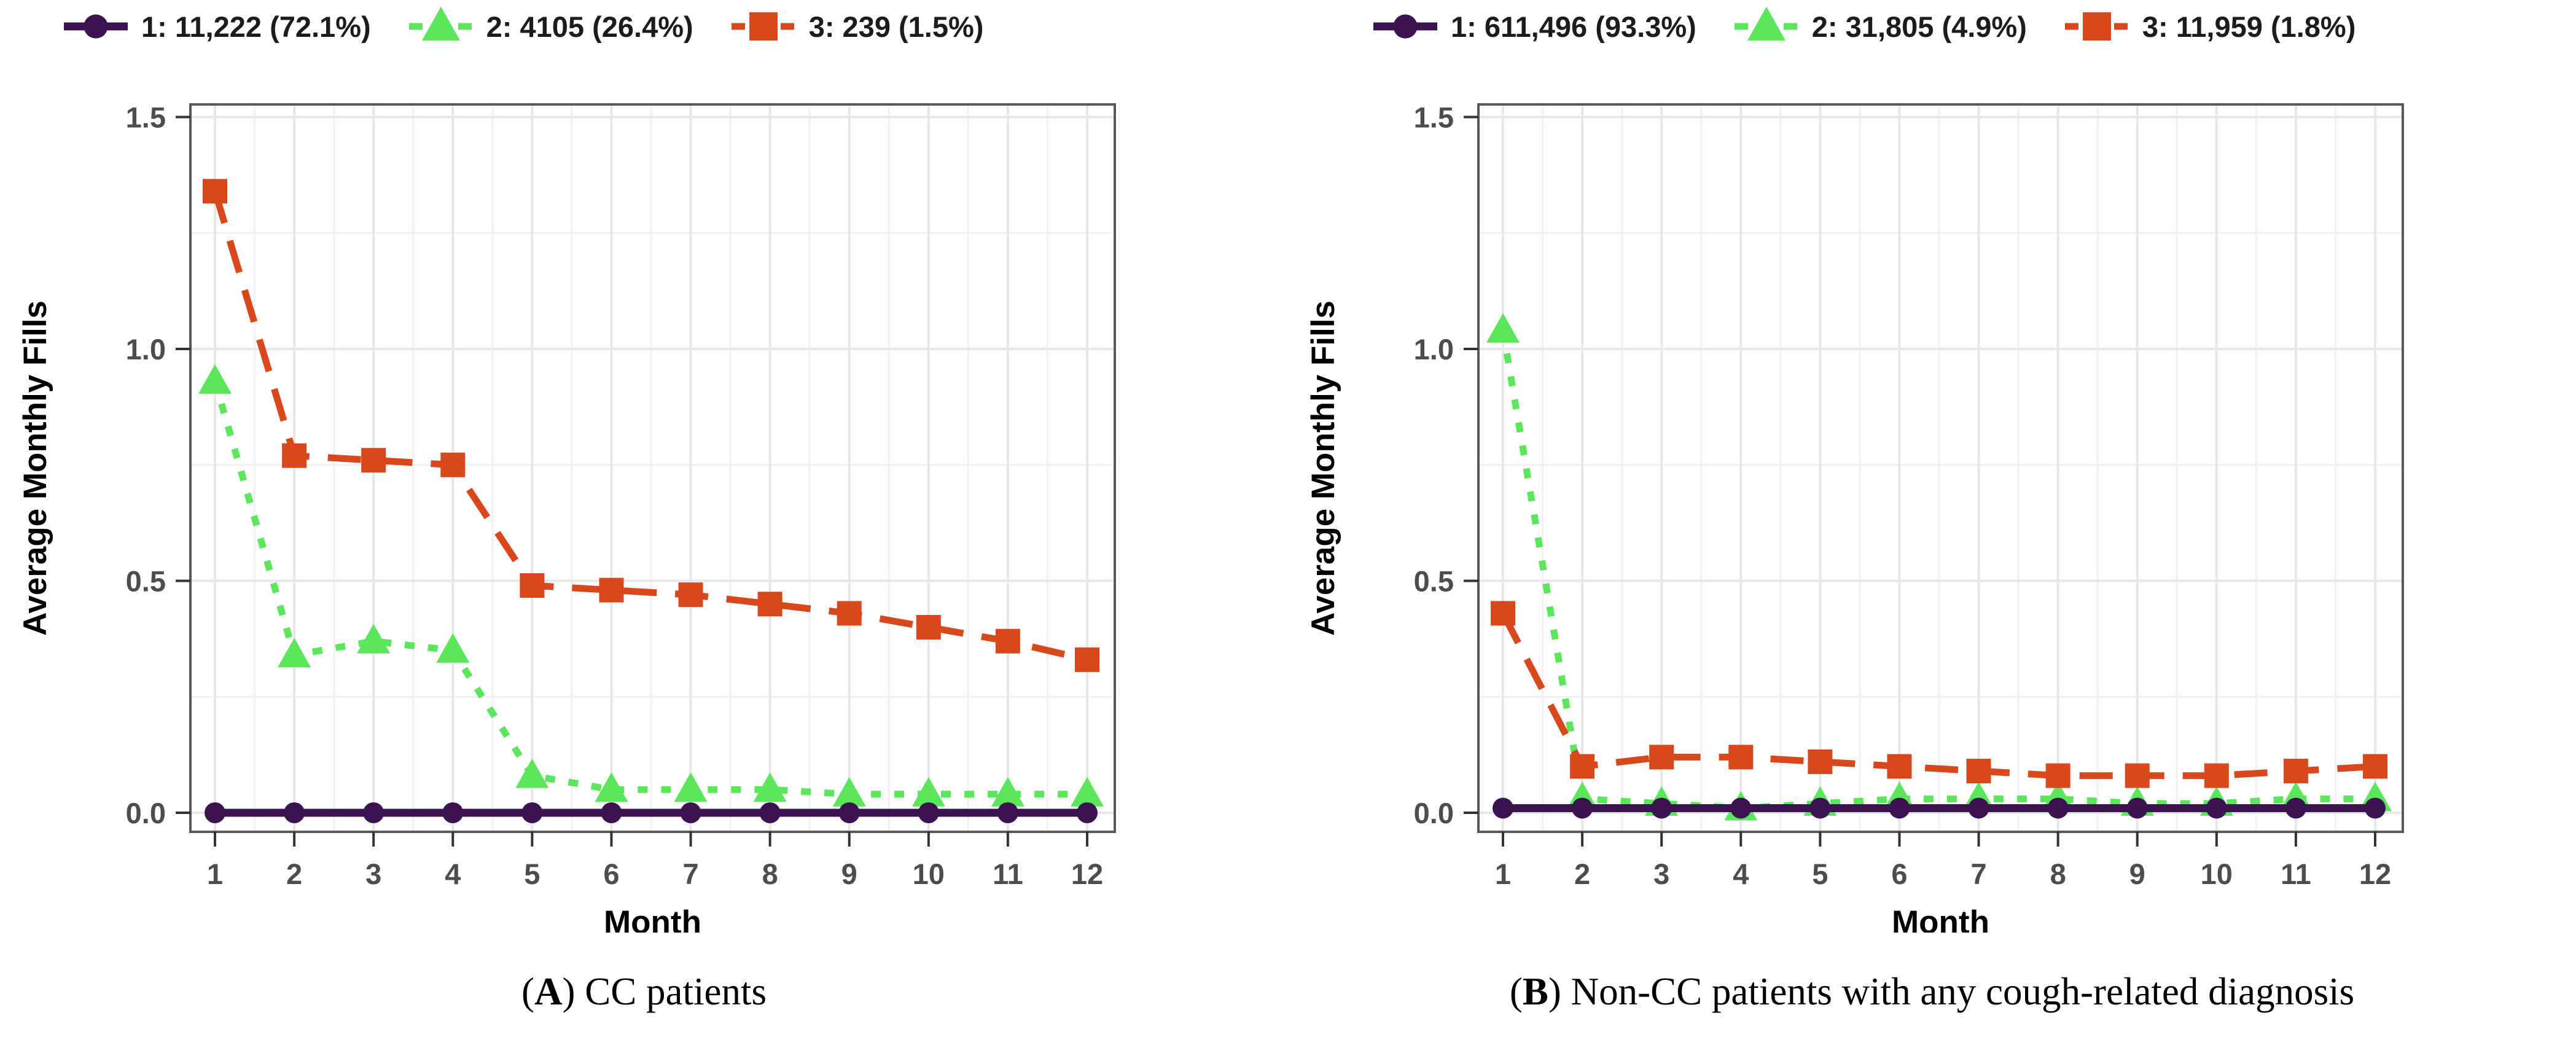 This screenshot has height=1045, width=2576. What do you see at coordinates (644, 991) in the screenshot?
I see `caption-panel-a: (A) CC patients` at bounding box center [644, 991].